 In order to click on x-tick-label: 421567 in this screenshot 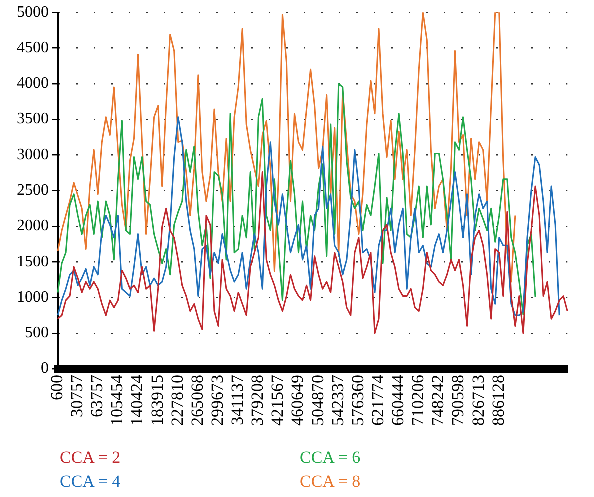, I will do `click(278, 400)`.